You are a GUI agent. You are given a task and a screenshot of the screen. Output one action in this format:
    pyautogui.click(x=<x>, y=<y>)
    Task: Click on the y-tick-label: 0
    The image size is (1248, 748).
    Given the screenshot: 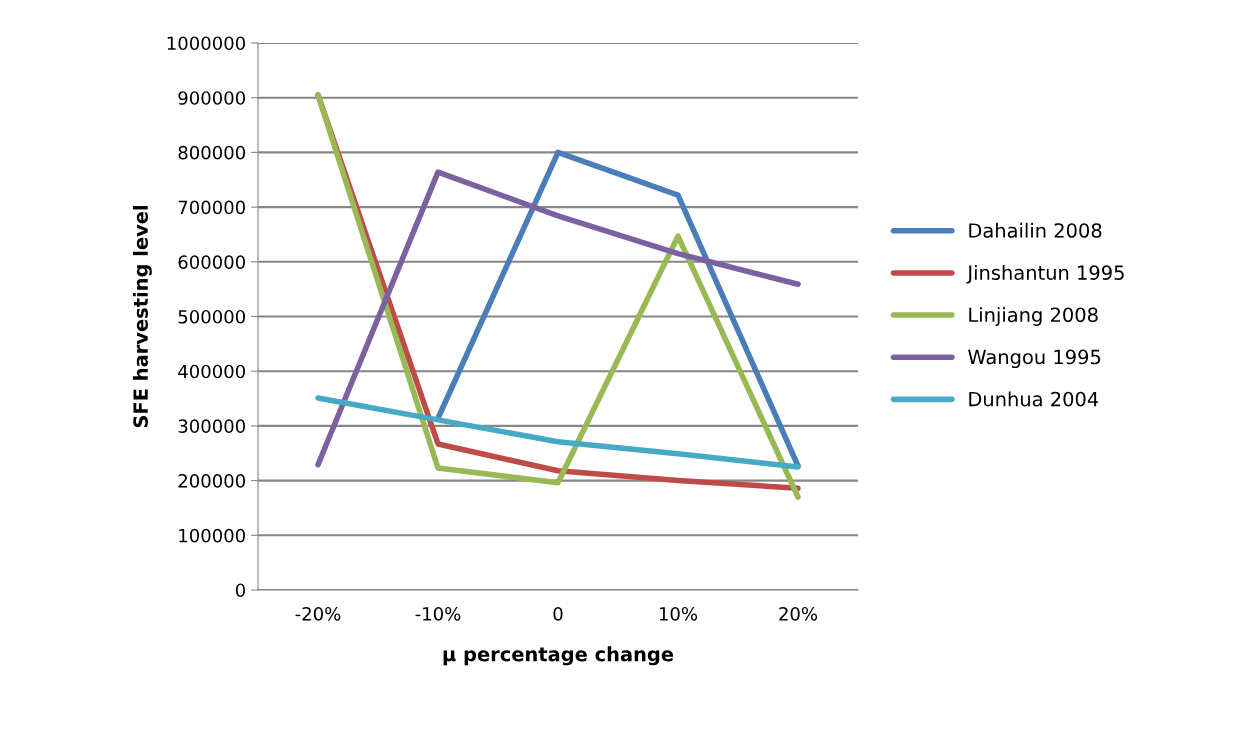 What is the action you would take?
    pyautogui.click(x=240, y=590)
    